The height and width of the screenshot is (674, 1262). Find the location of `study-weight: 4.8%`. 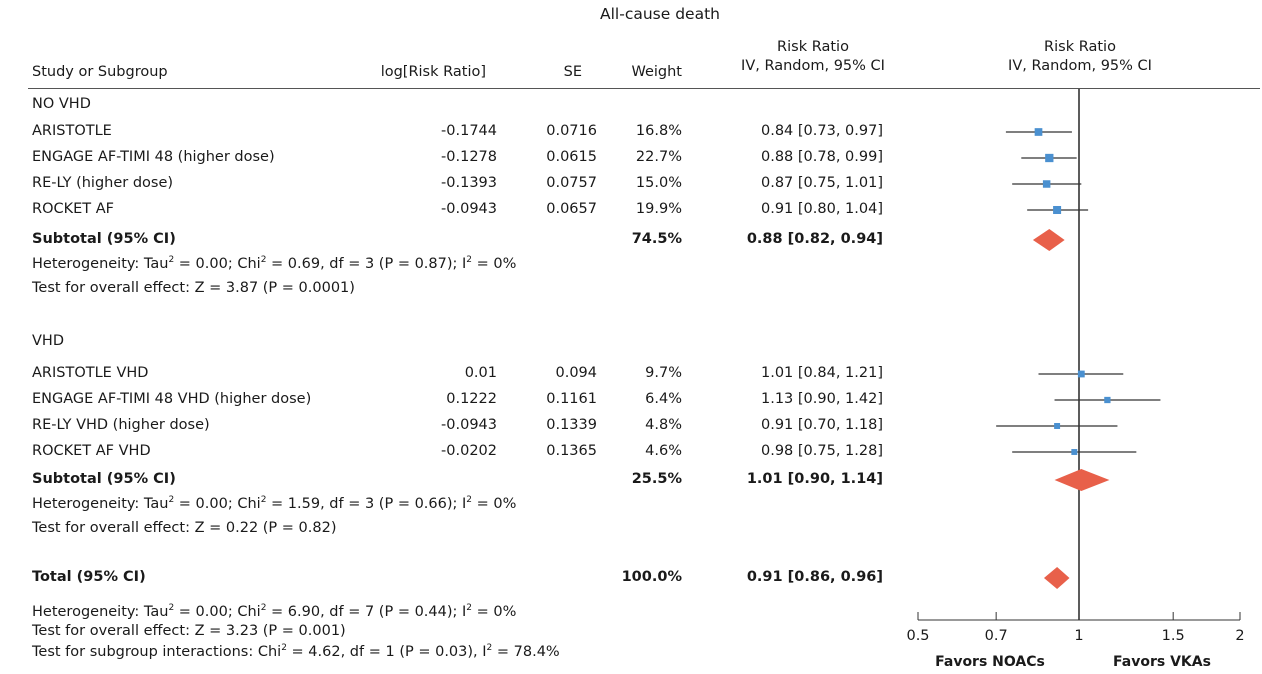

study-weight: 4.8% is located at coordinates (663, 425).